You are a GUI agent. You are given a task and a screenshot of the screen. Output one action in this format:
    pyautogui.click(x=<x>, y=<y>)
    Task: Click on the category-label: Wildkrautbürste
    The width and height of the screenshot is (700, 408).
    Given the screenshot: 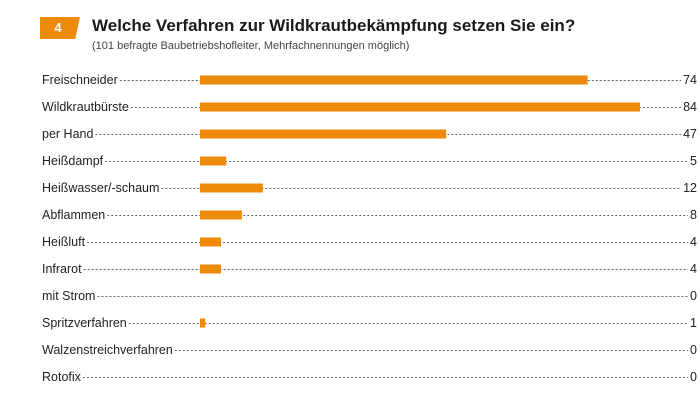 What is the action you would take?
    pyautogui.click(x=85, y=107)
    